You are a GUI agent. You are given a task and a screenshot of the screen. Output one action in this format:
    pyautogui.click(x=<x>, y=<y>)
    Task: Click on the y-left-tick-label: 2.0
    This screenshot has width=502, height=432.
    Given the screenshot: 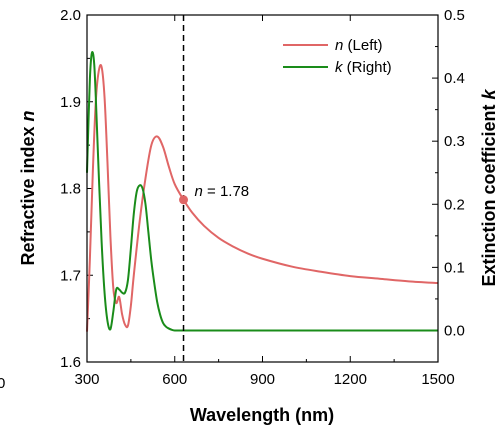 What is the action you would take?
    pyautogui.click(x=70, y=15)
    